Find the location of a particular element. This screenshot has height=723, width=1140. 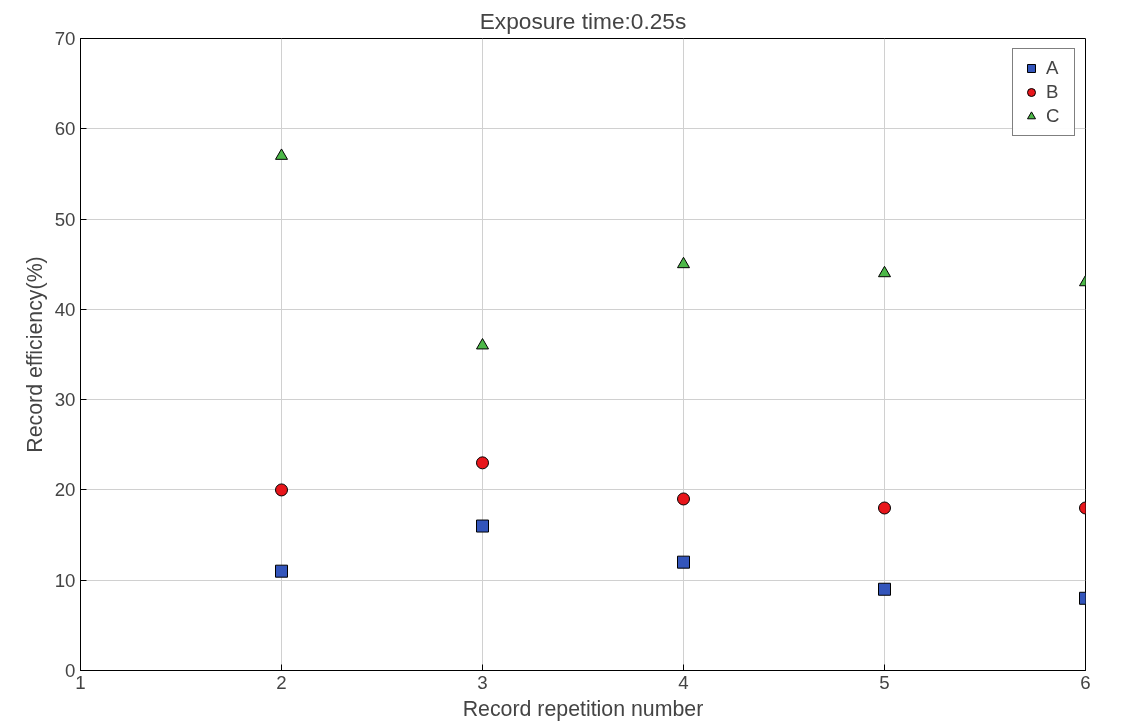

x-tick-label: 1 is located at coordinates (80, 682).